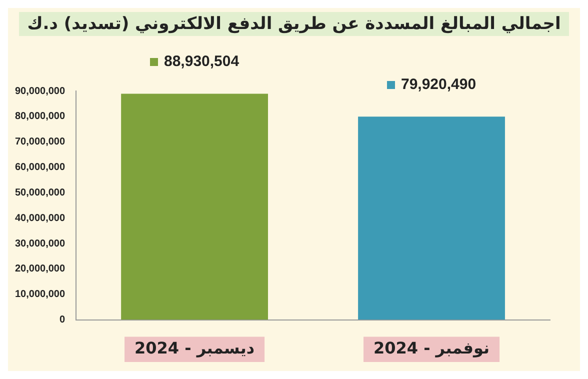 Image resolution: width=588 pixels, height=379 pixels. I want to click on data-label: 79,920,490, so click(438, 84).